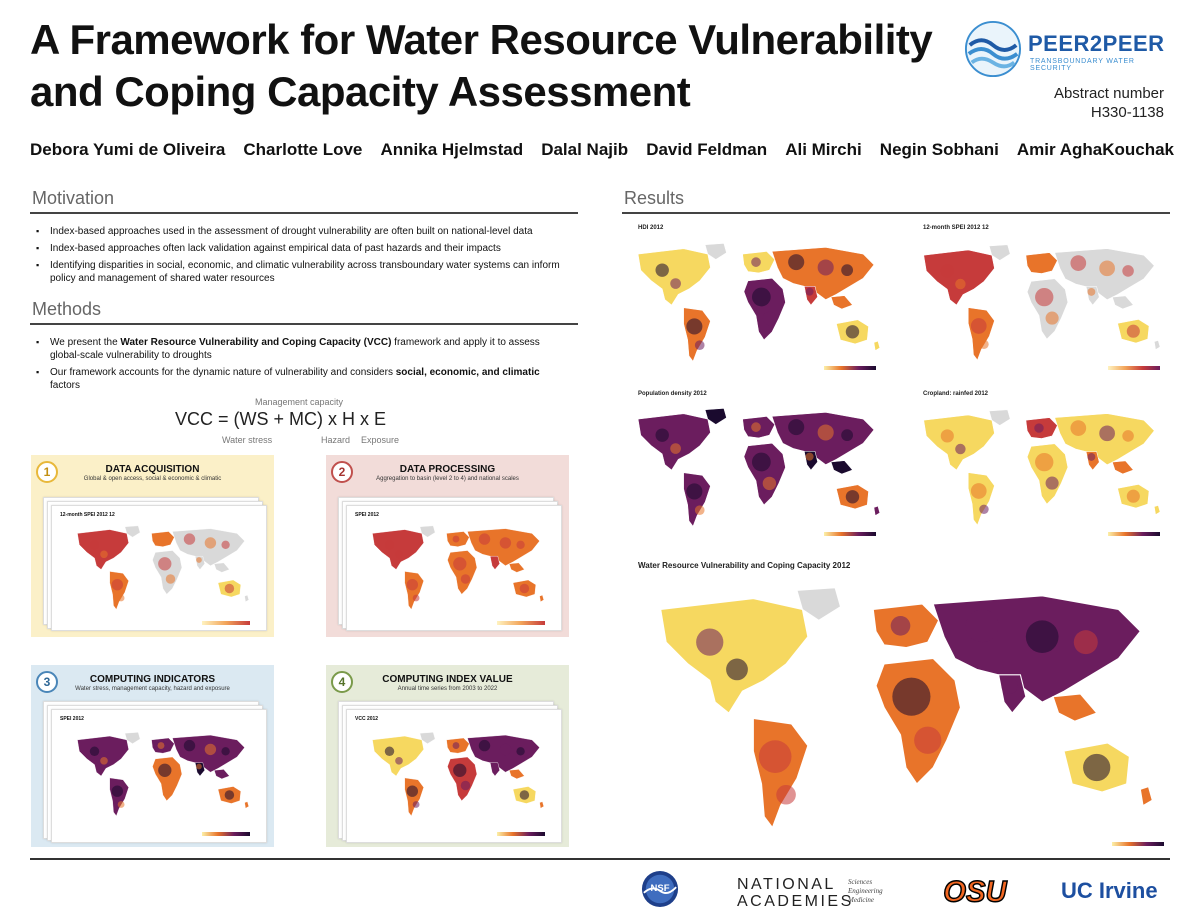 The image size is (1200, 922). I want to click on world-map-indicators, so click(163, 774).